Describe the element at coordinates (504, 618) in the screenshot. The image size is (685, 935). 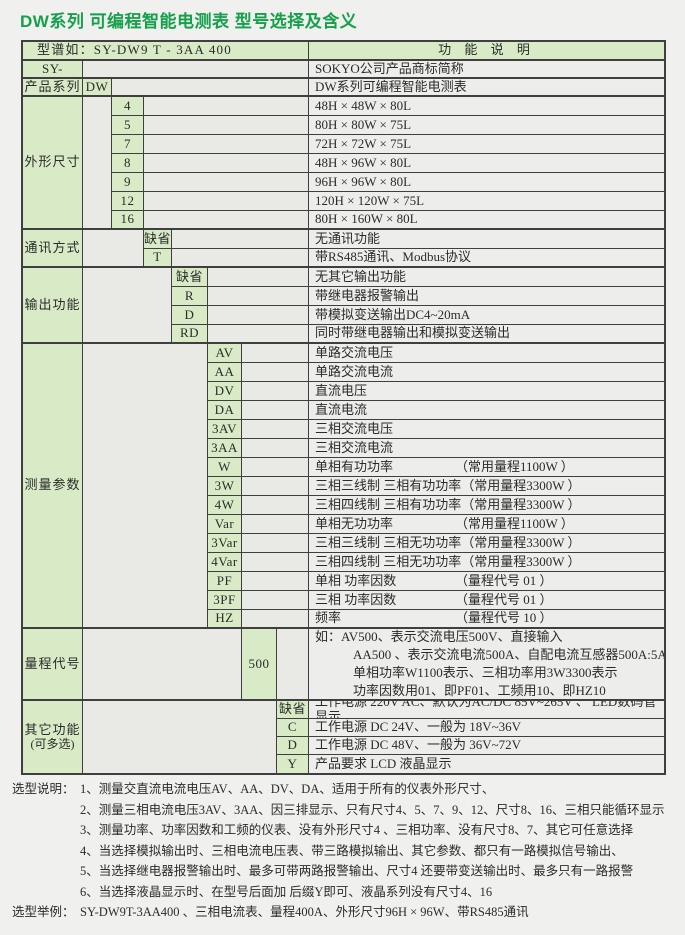
I see `param-range-note: （量程代号 10 ）` at that location.